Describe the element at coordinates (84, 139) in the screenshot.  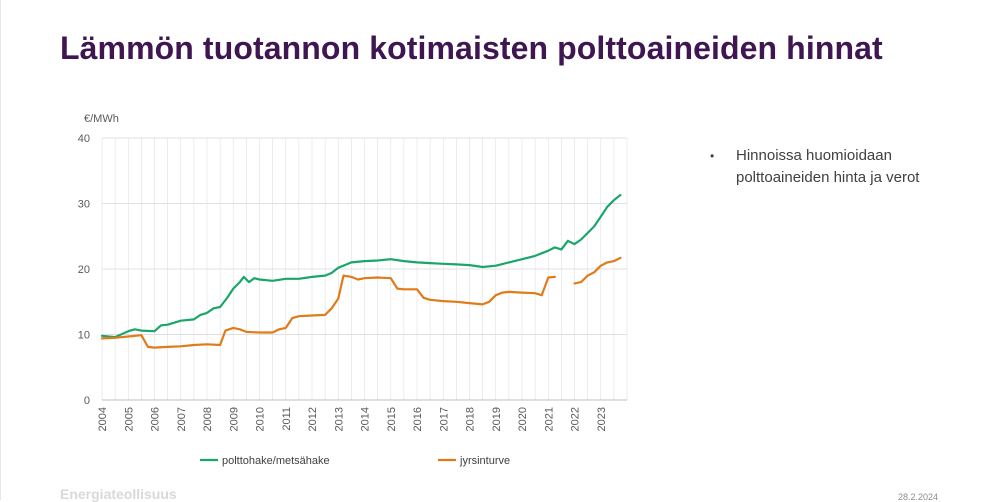
I see `y-tick-label: 40` at that location.